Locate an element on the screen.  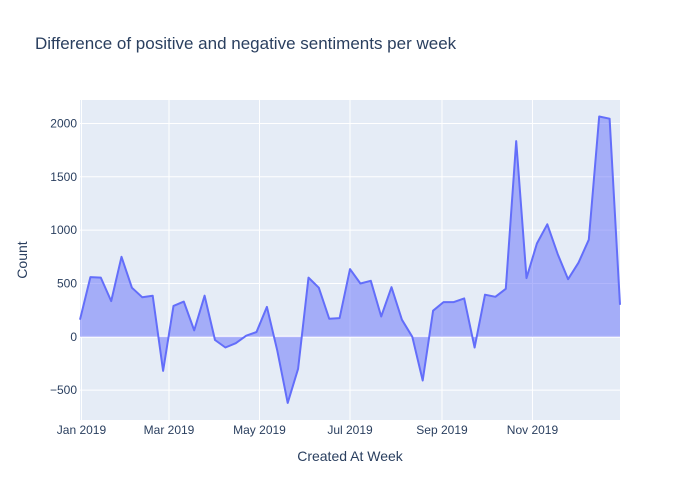
y-tick-label: 2000 is located at coordinates (63, 123).